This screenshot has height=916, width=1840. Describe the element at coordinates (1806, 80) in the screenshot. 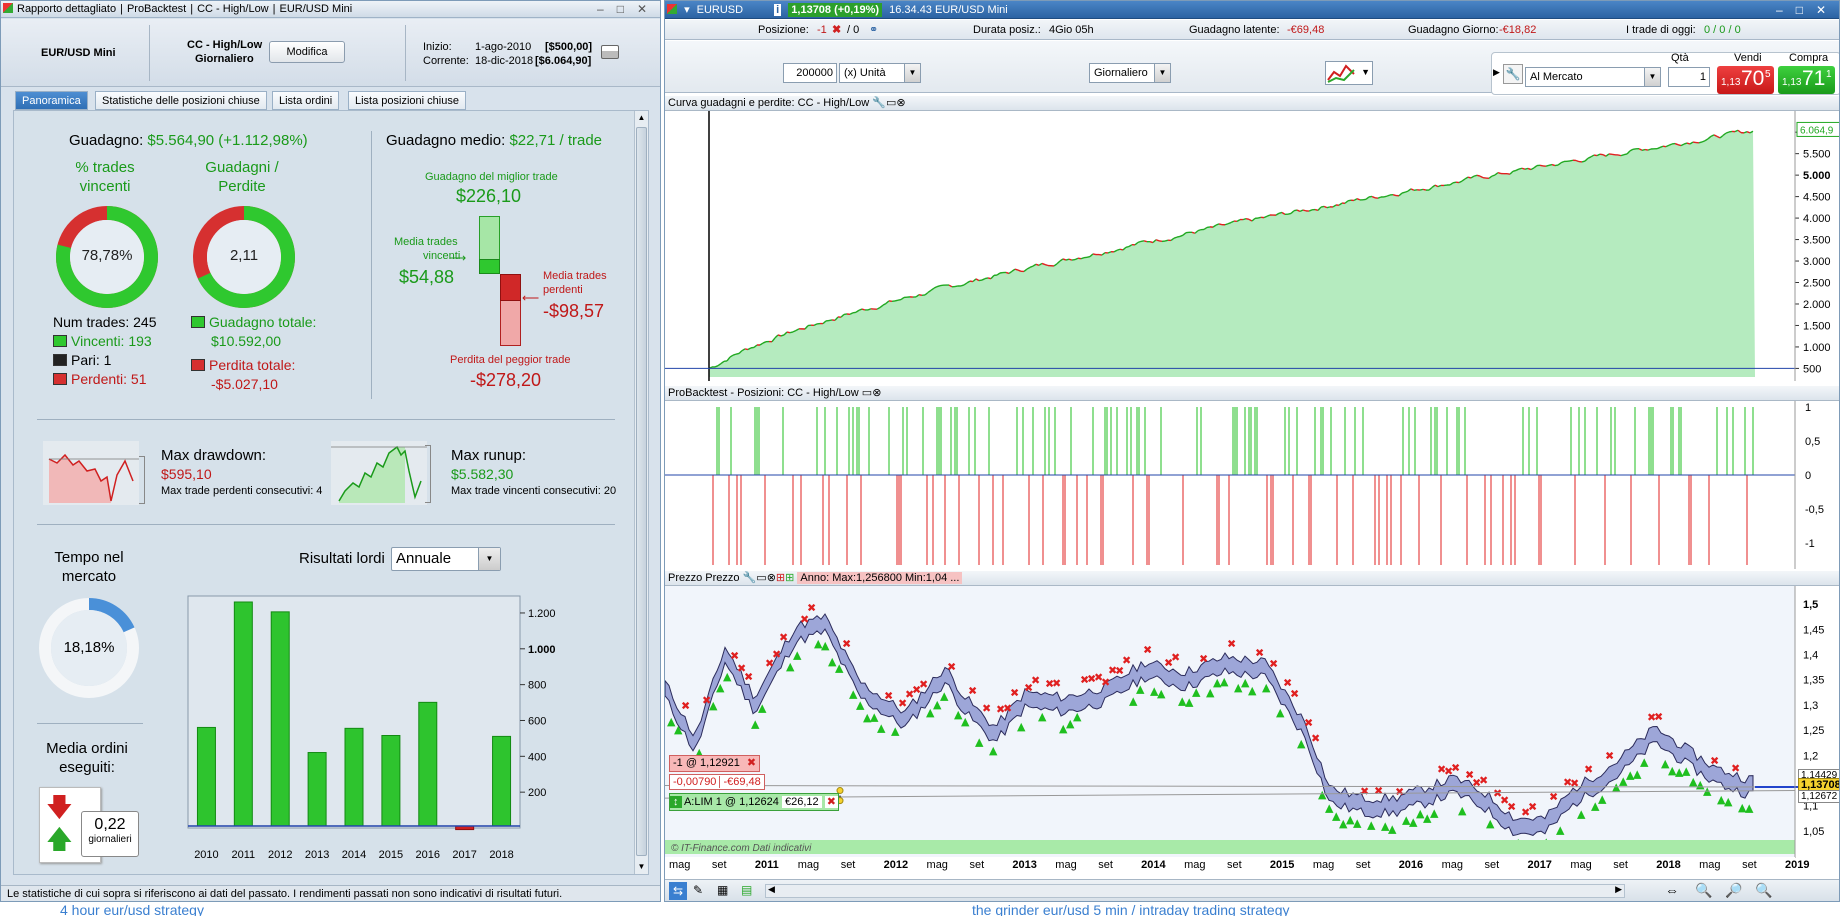

I see `buy-button: 1,13 71 1` at that location.